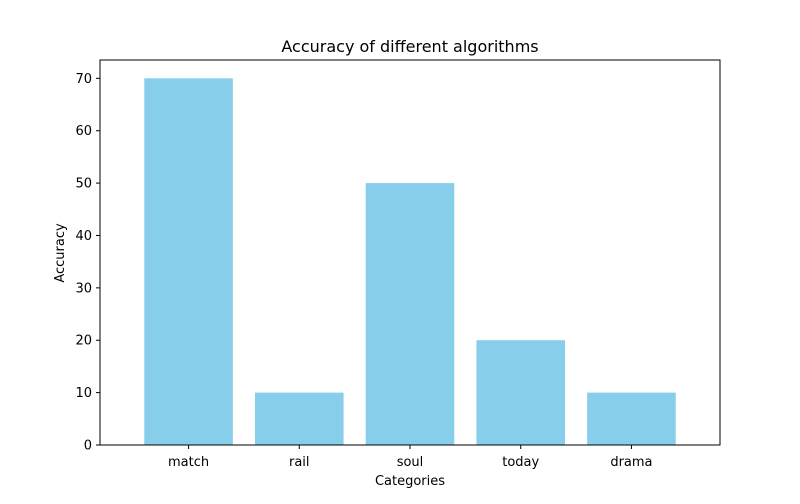 The height and width of the screenshot is (504, 800). Describe the element at coordinates (299, 418) in the screenshot. I see `bar-rail` at that location.